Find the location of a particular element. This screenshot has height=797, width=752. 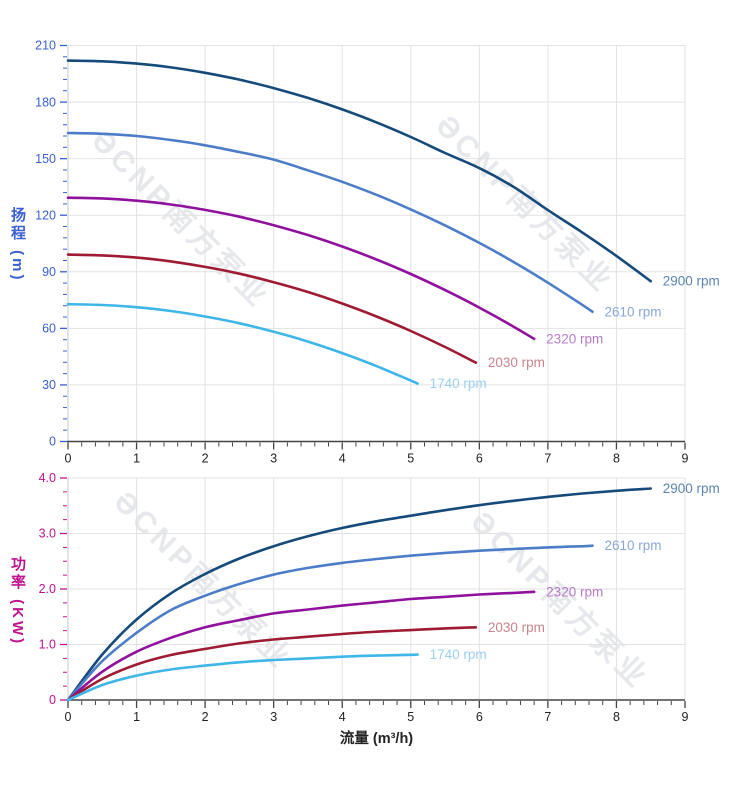

power-axis-title: 功率 (KW) is located at coordinates (17, 601).